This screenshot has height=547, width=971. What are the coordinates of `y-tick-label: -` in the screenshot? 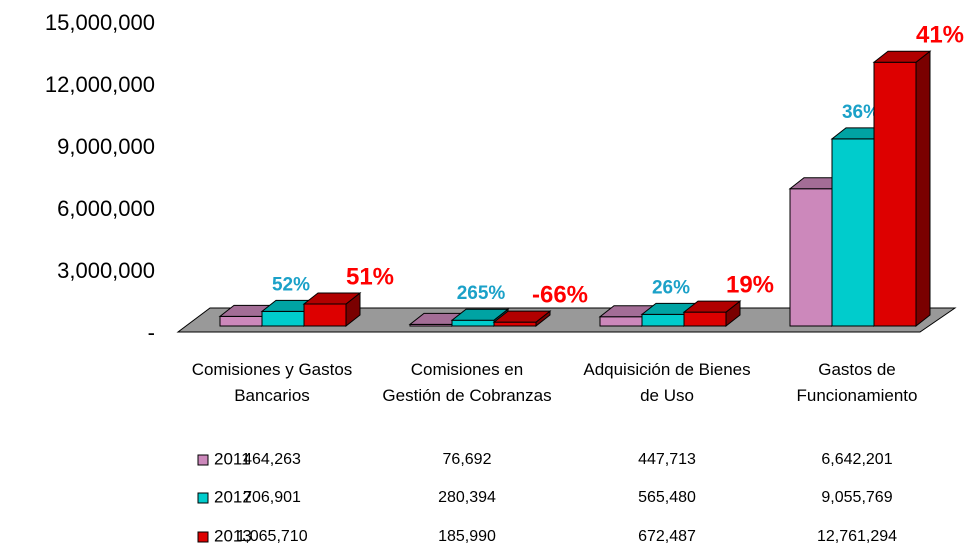 It's located at (151, 332).